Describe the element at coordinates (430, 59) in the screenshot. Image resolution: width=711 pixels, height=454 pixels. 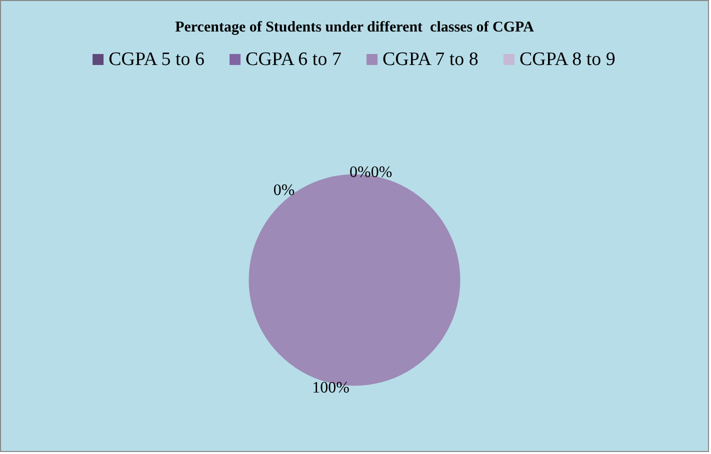
I see `legend-label: CGPA 7 to 8` at that location.